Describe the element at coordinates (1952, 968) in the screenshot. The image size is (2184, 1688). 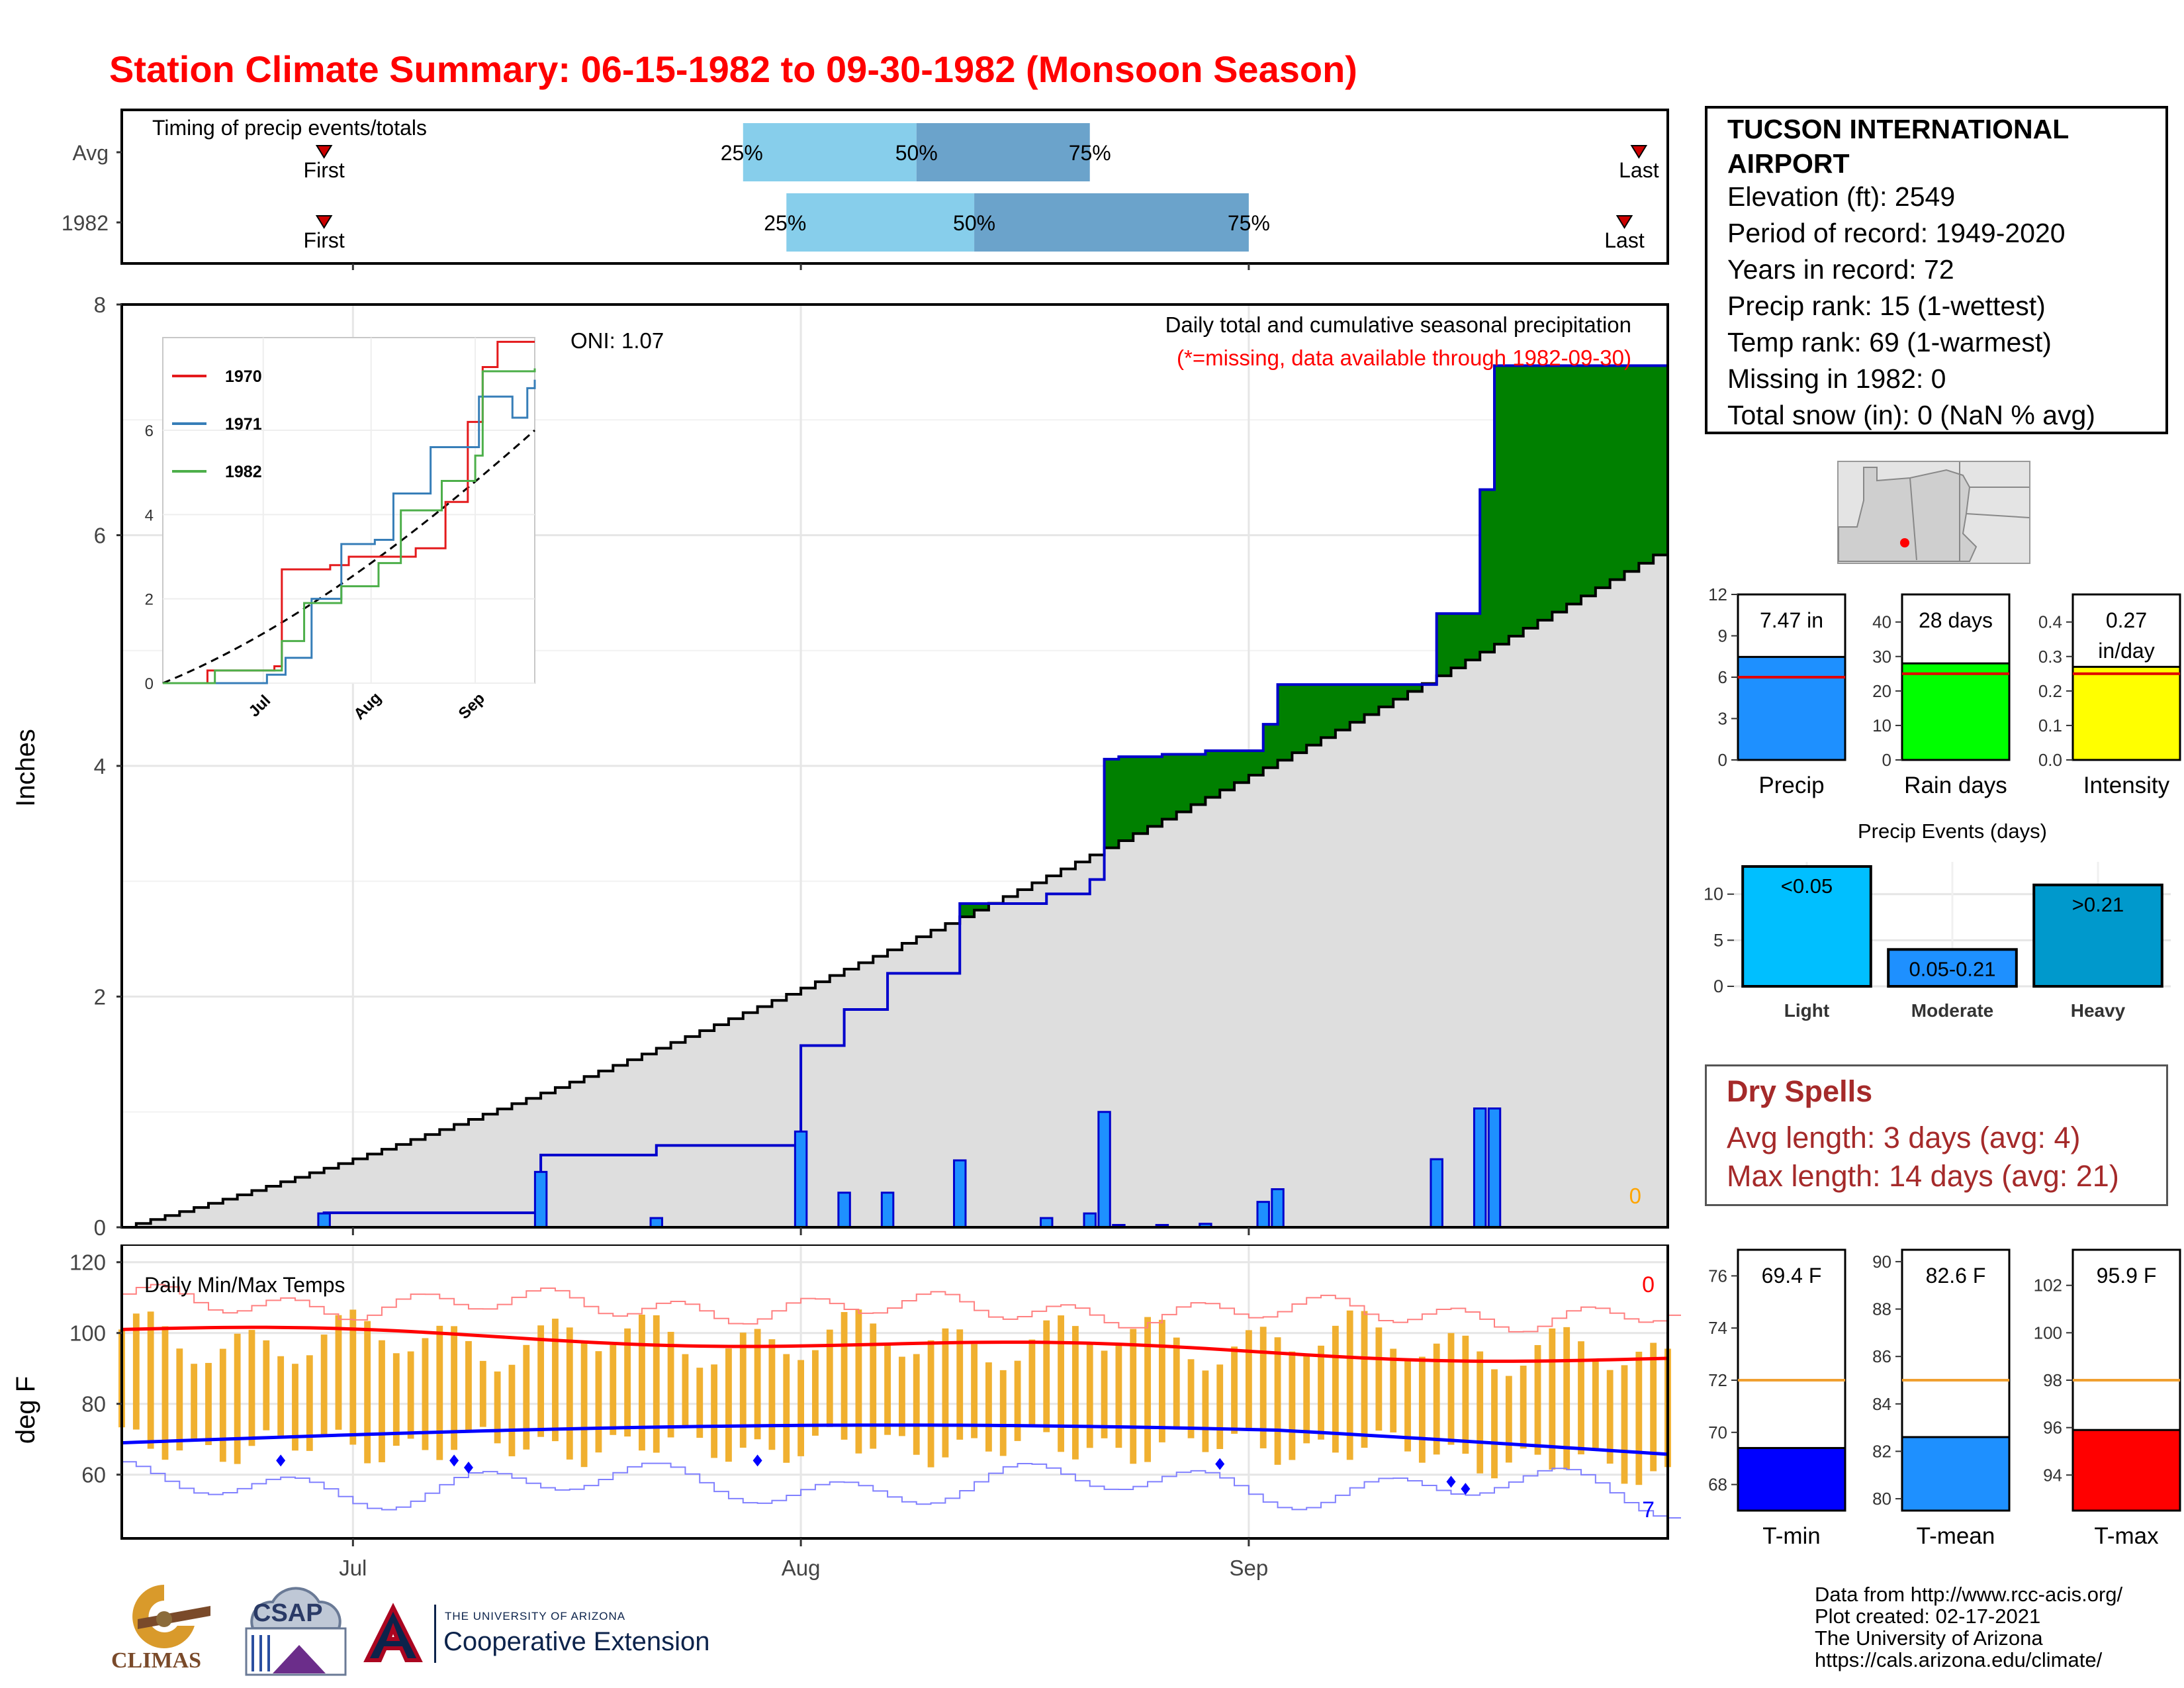
I see `events-bar-moderate` at that location.